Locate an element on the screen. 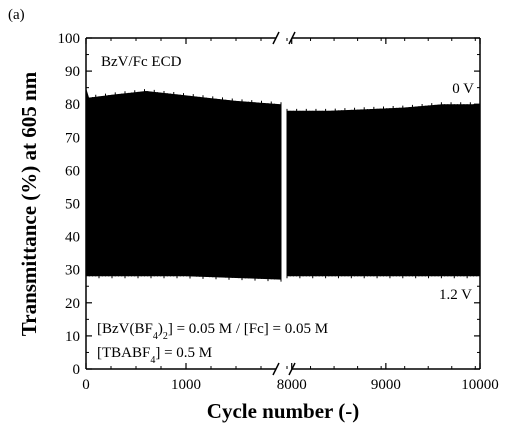  condition-1-part-b: ) is located at coordinates (160, 329).